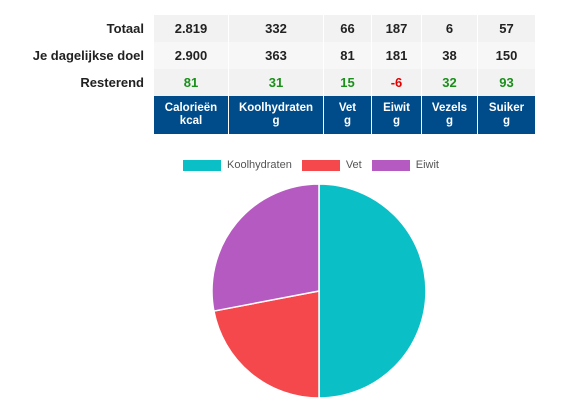 This screenshot has height=408, width=570. Describe the element at coordinates (191, 121) in the screenshot. I see `header-unit: kcal` at that location.